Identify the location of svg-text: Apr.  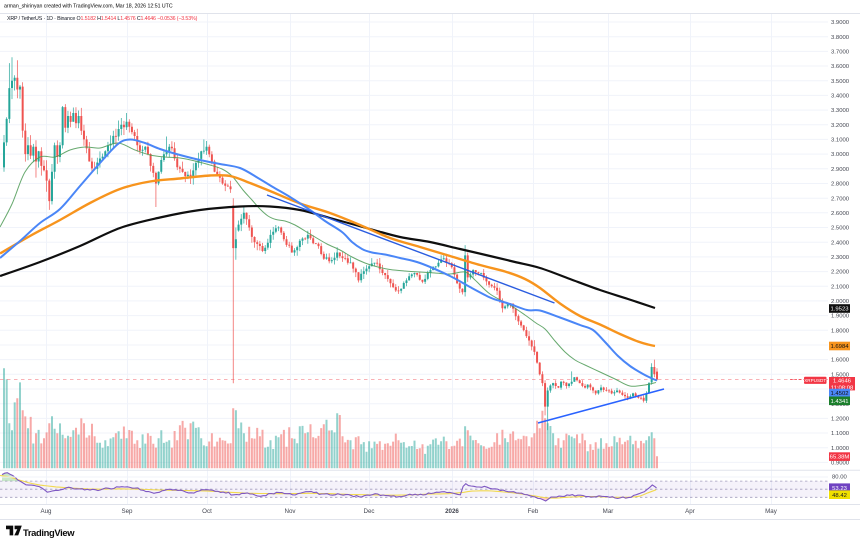
(690, 511).